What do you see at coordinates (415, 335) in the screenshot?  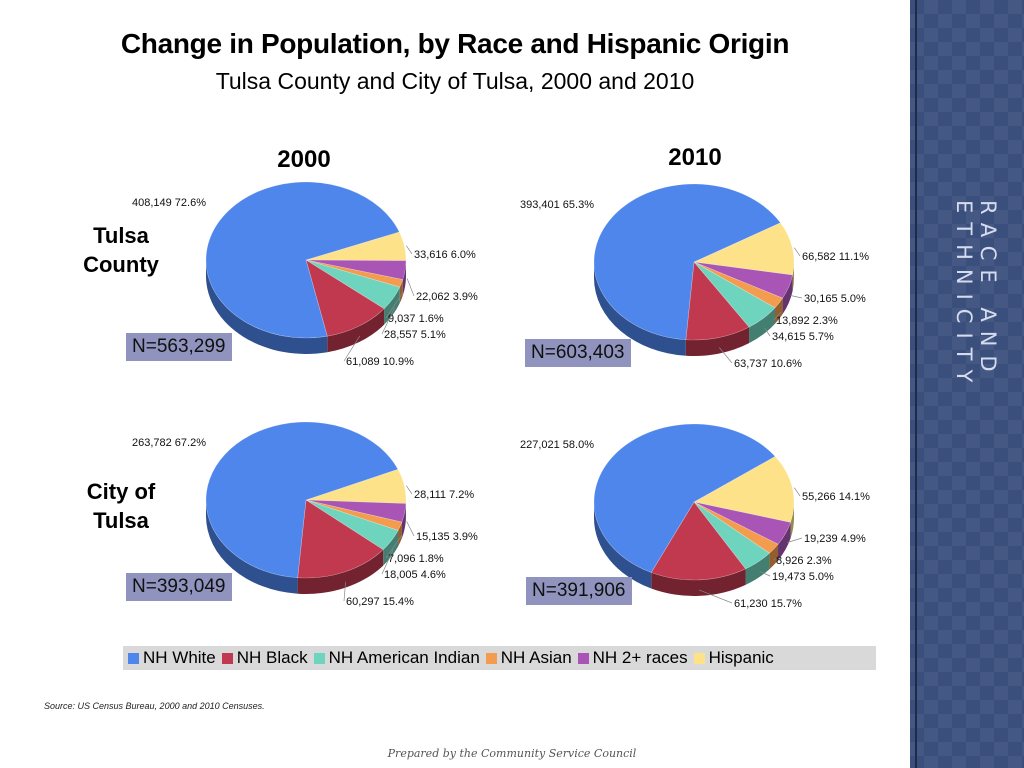 I see `data-label-nh-american-indian: 28,557 5.1%` at bounding box center [415, 335].